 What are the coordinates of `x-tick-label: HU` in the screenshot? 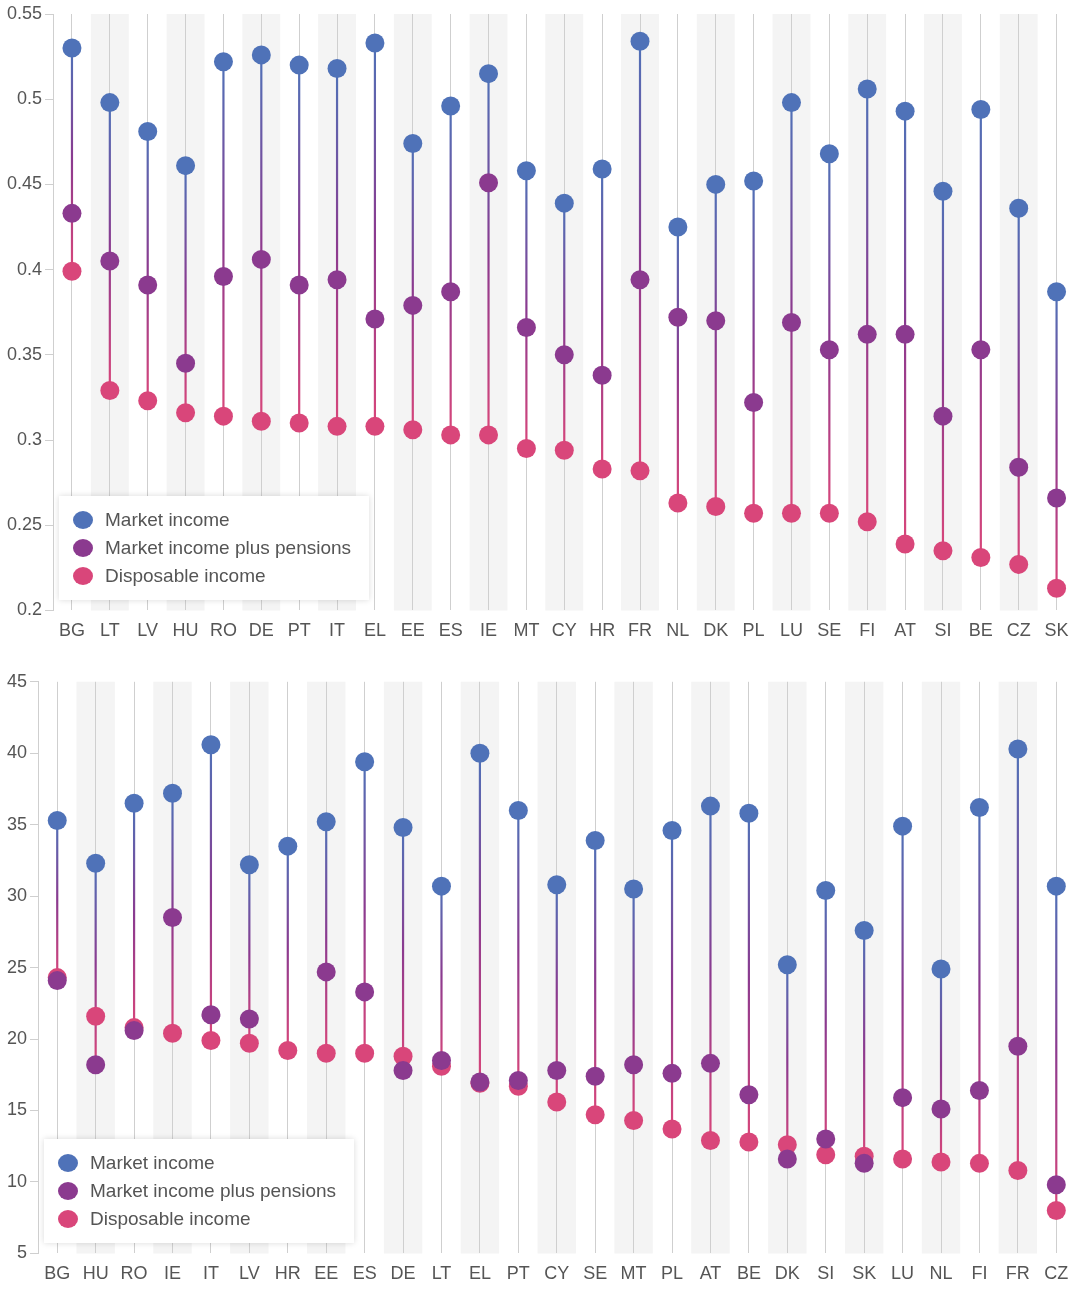 It's located at (185, 630).